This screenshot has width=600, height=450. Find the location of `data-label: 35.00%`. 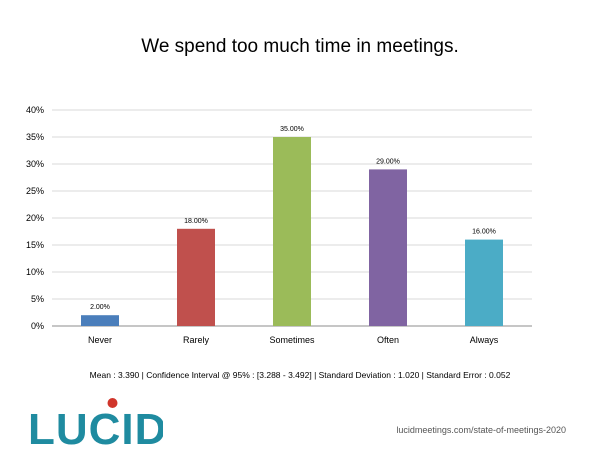

data-label: 35.00% is located at coordinates (292, 129).